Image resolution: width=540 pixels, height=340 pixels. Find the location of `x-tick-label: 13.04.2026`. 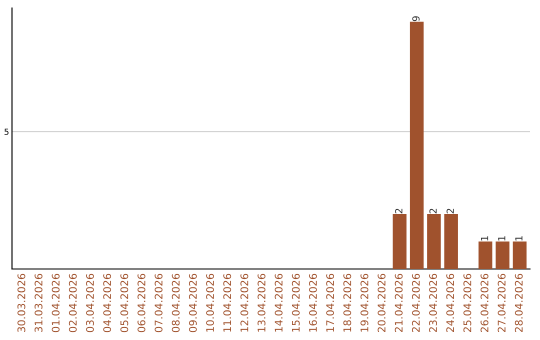

x-tick-label: 13.04.2026 is located at coordinates (262, 303).